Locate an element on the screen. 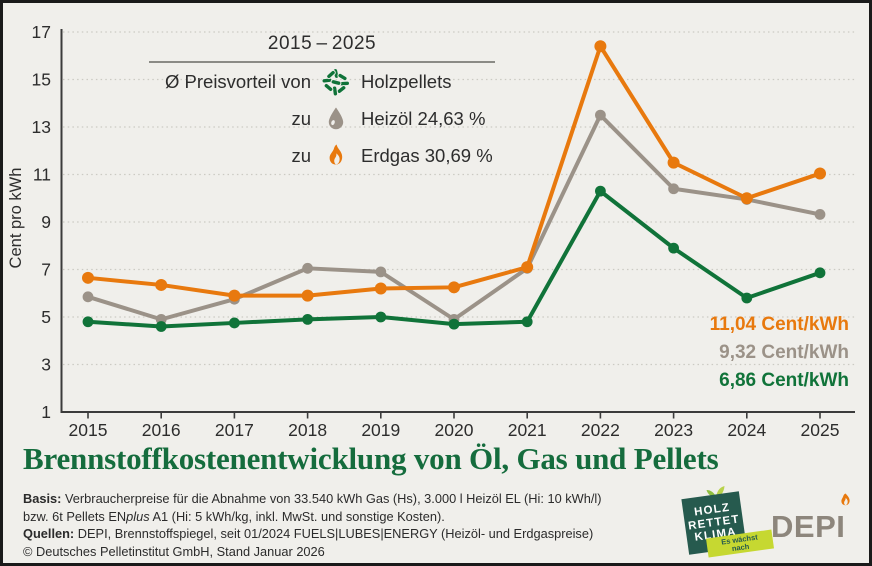  data-point-Holzpellets-2023 is located at coordinates (673, 248).